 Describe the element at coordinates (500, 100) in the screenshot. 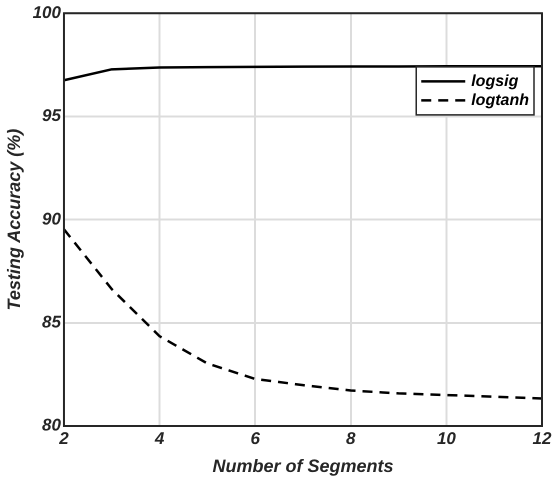

I see `legend-label: logtanh` at that location.